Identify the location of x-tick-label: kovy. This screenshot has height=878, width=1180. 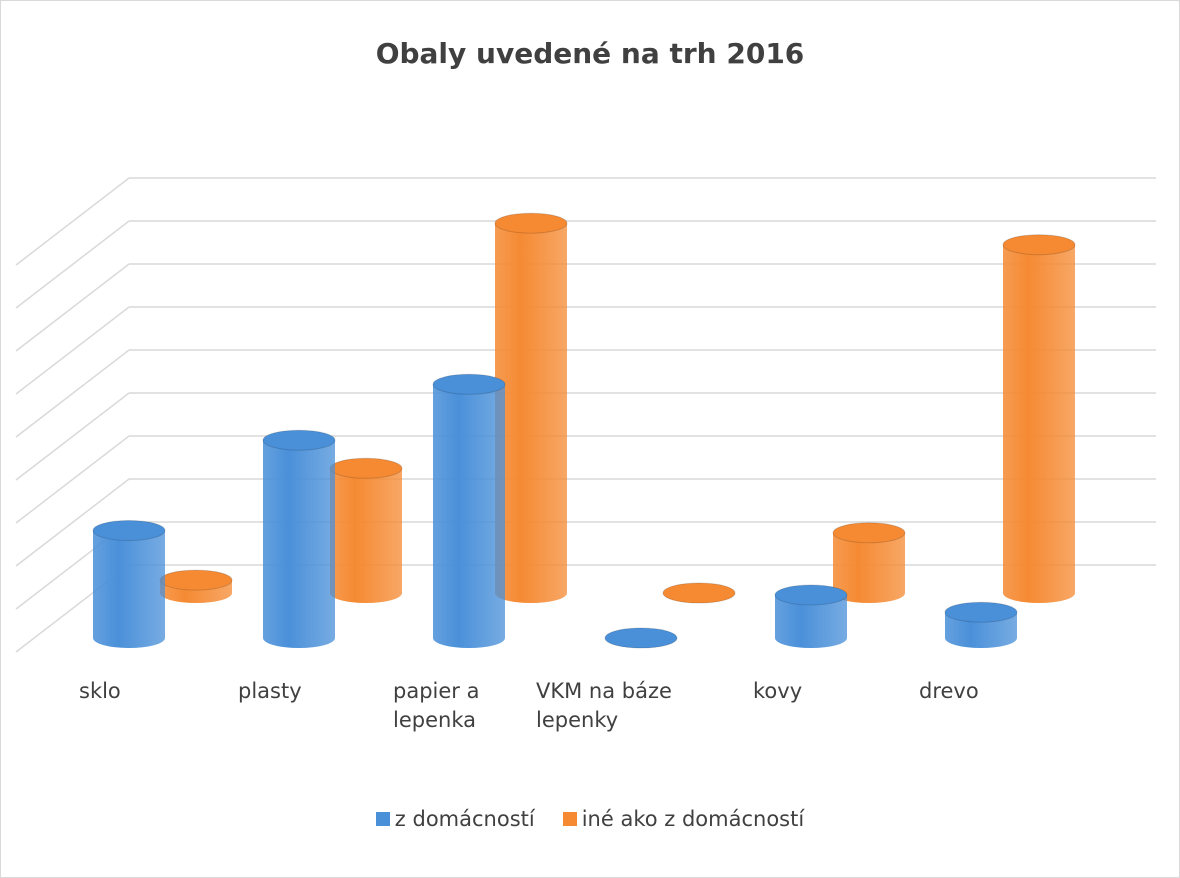
(778, 691).